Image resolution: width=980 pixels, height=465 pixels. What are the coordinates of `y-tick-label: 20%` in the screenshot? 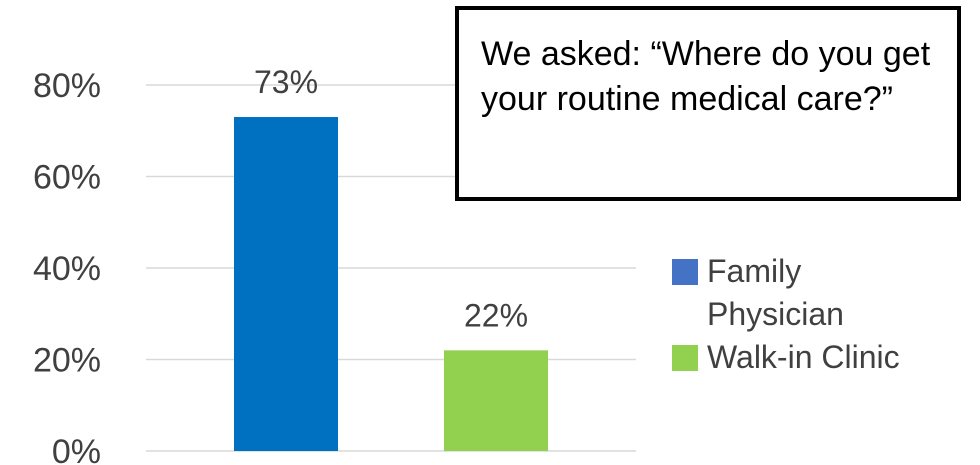 It's located at (67, 361).